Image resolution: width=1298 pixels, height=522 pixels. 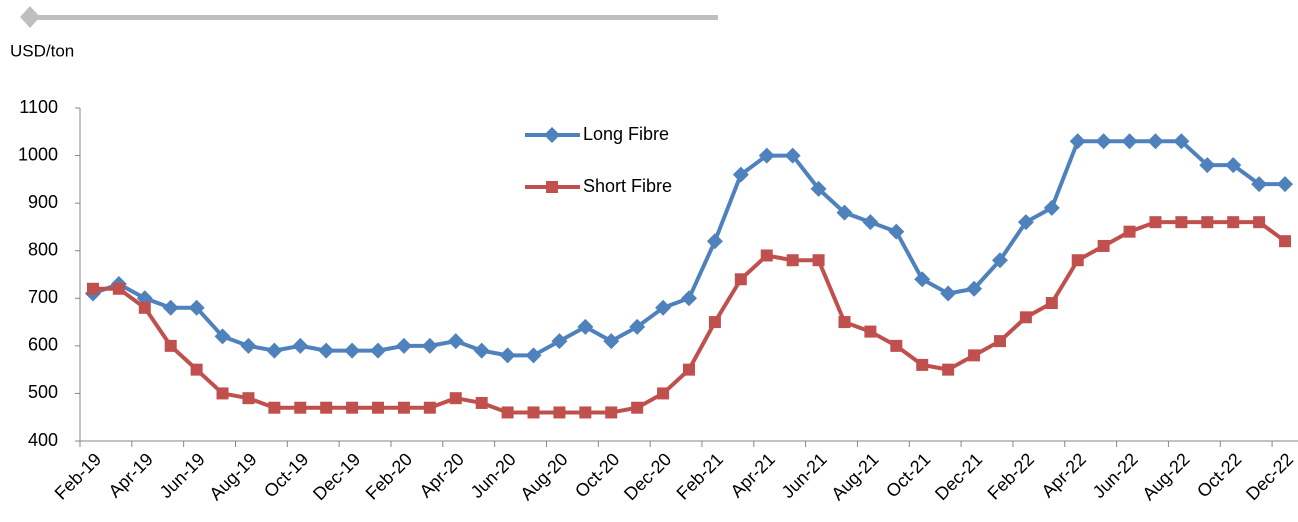 What do you see at coordinates (442, 475) in the screenshot?
I see `x-tick-label: Apr-20` at bounding box center [442, 475].